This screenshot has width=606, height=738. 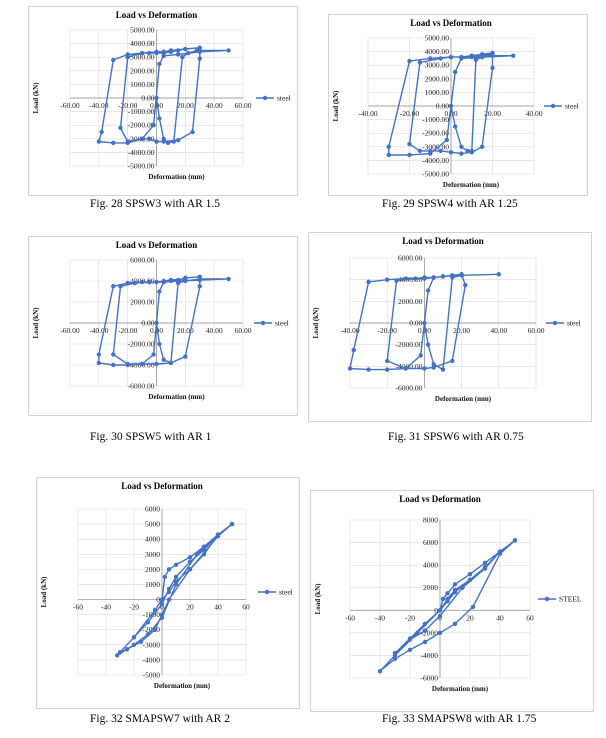 I want to click on legend-label: STEEL, so click(x=570, y=599).